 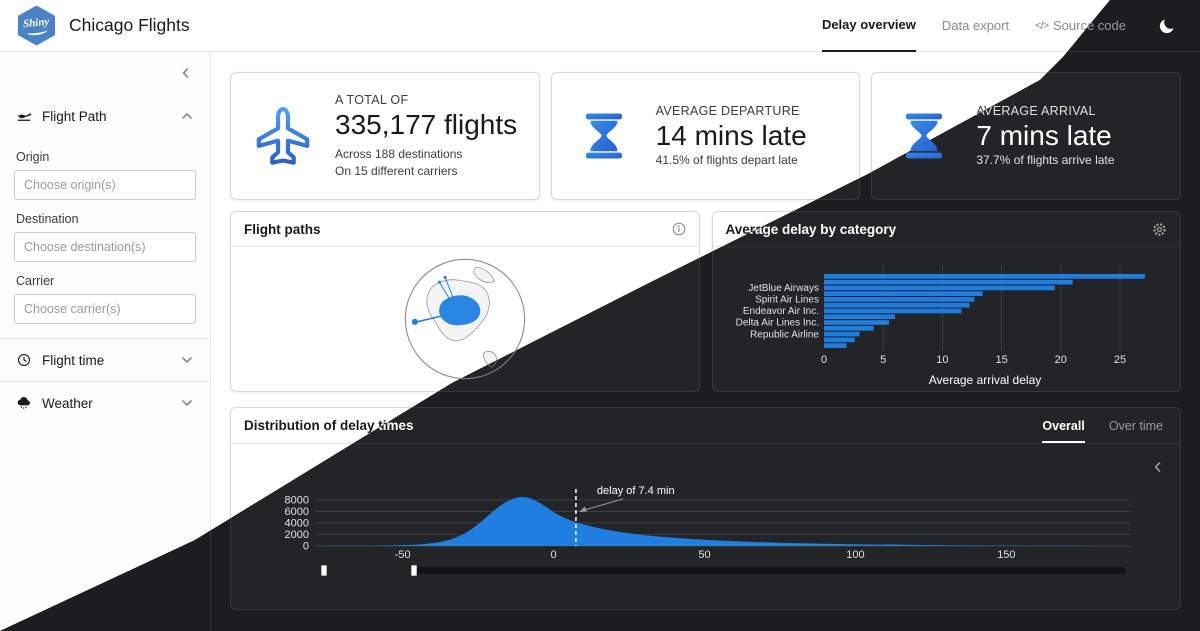 What do you see at coordinates (776, 323) in the screenshot?
I see `svg-text: Delta Air Lines Inc.` at bounding box center [776, 323].